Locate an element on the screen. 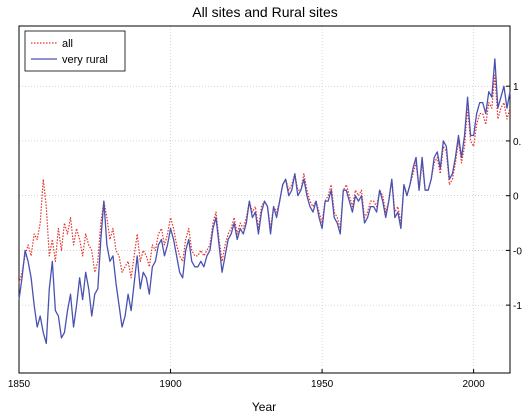  legend-box is located at coordinates (75, 51).